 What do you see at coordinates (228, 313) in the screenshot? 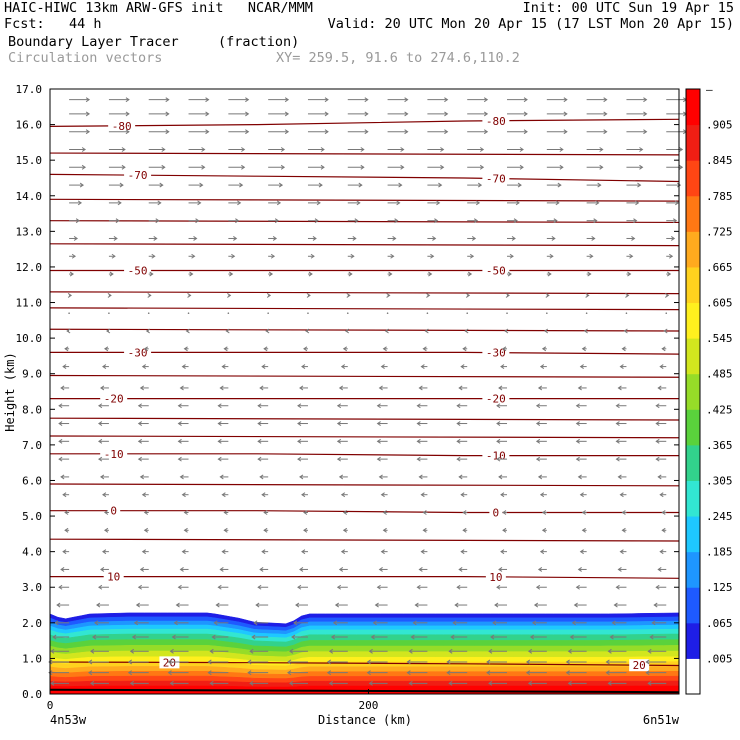
I see `wind-vector` at bounding box center [228, 313].